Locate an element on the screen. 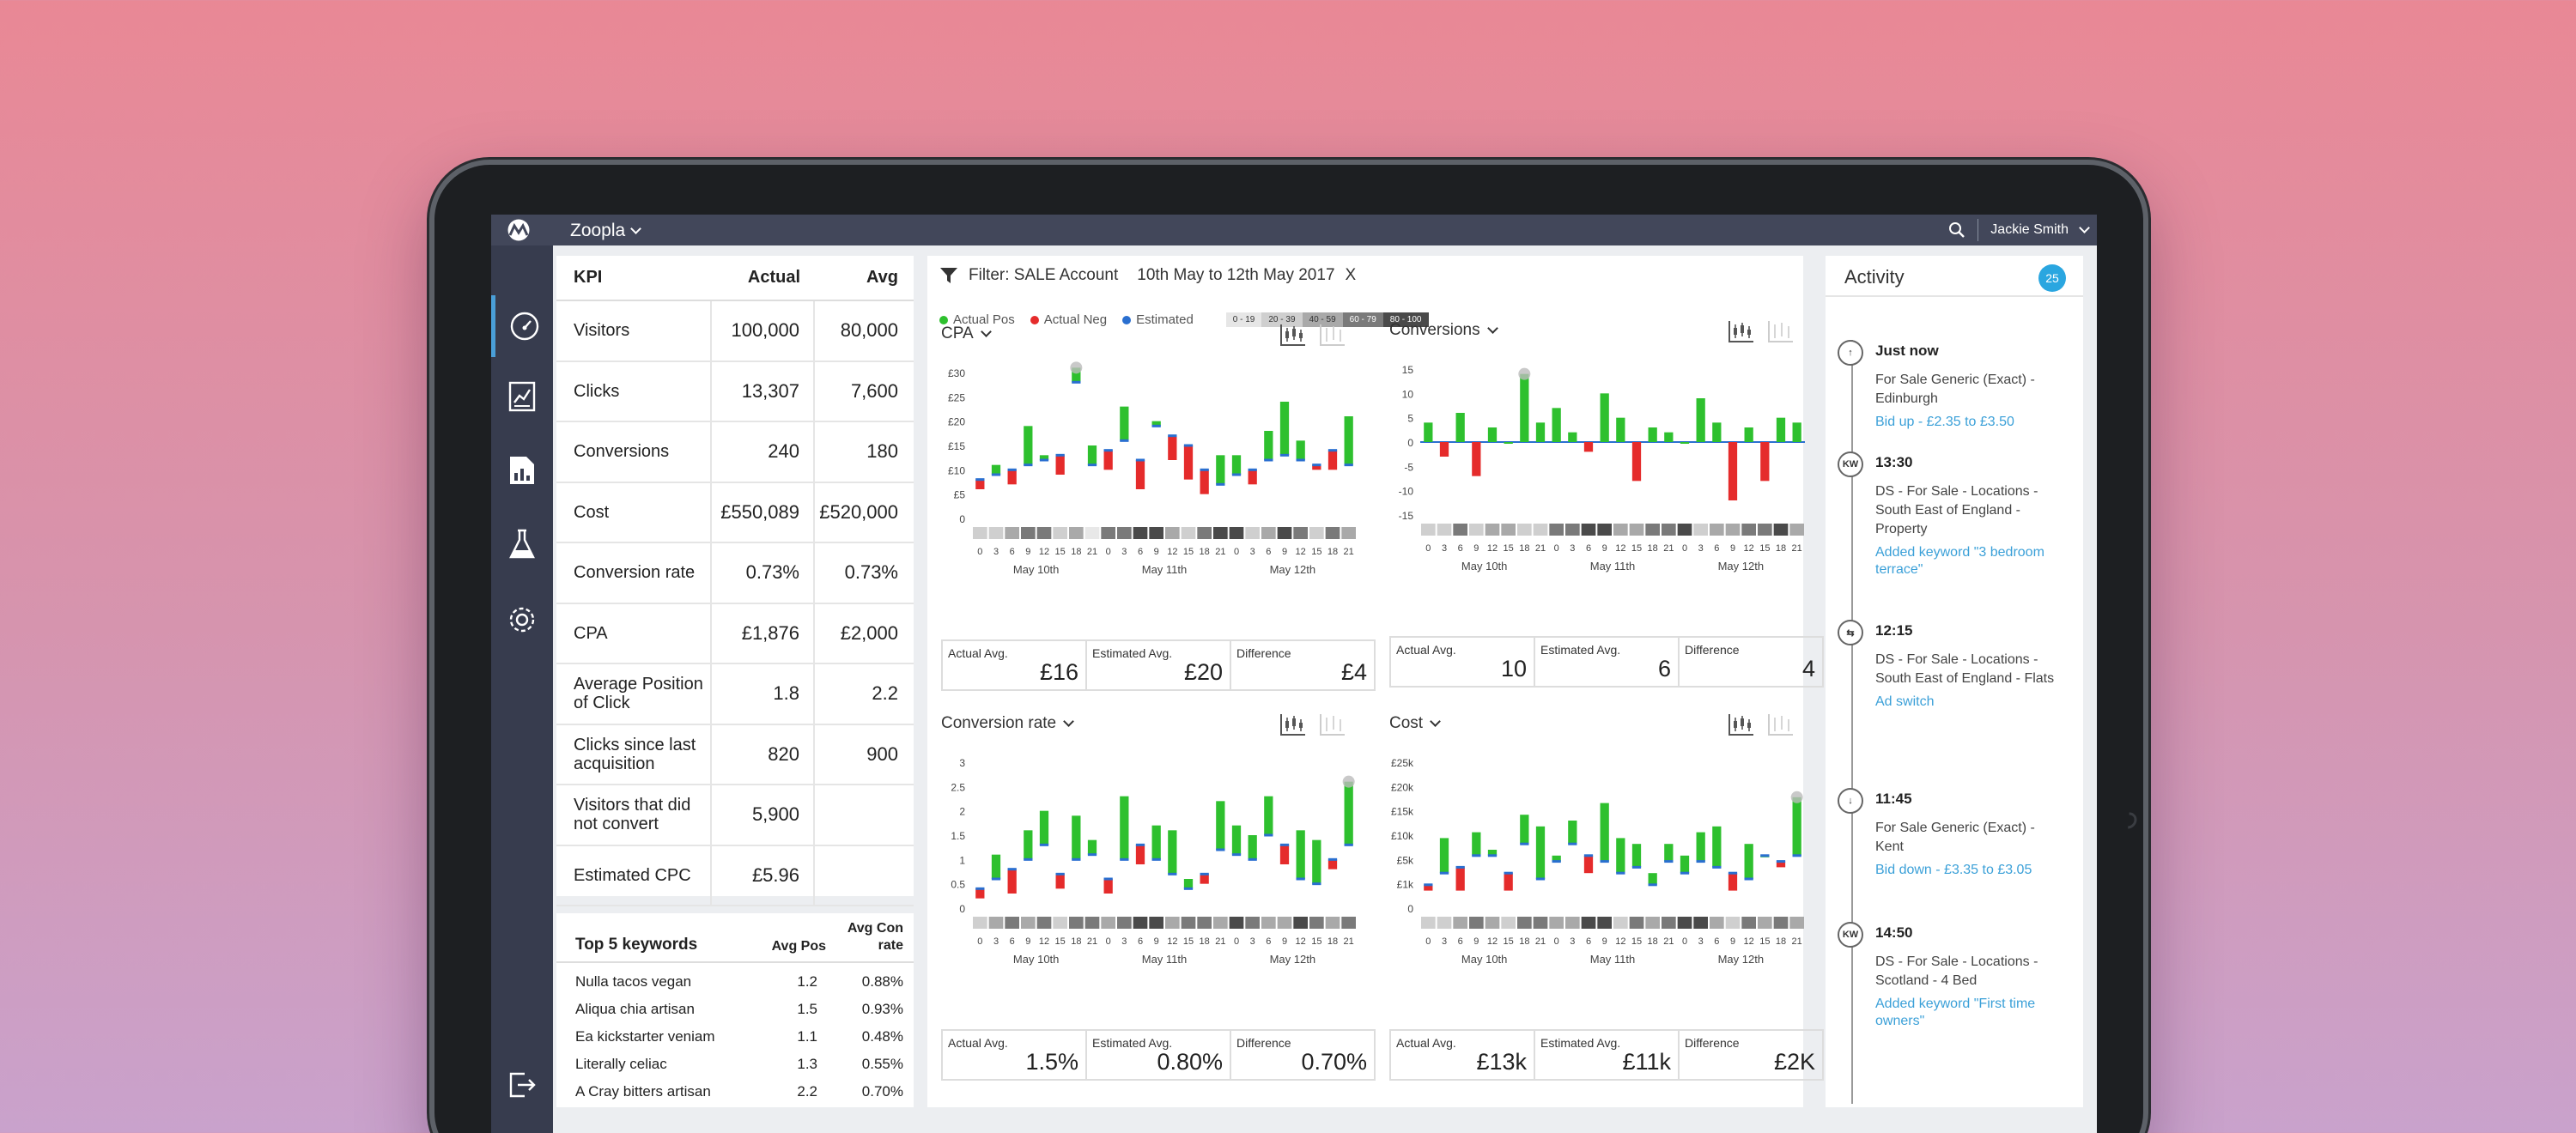  event-time: 11:45 is located at coordinates (1894, 799).